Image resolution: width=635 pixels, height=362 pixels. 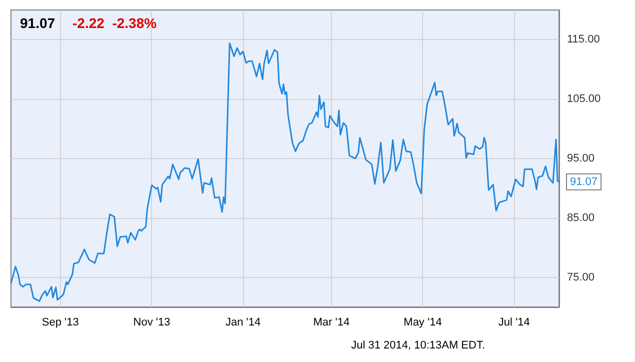 I want to click on x-tick-label: Jan '14, so click(x=243, y=322).